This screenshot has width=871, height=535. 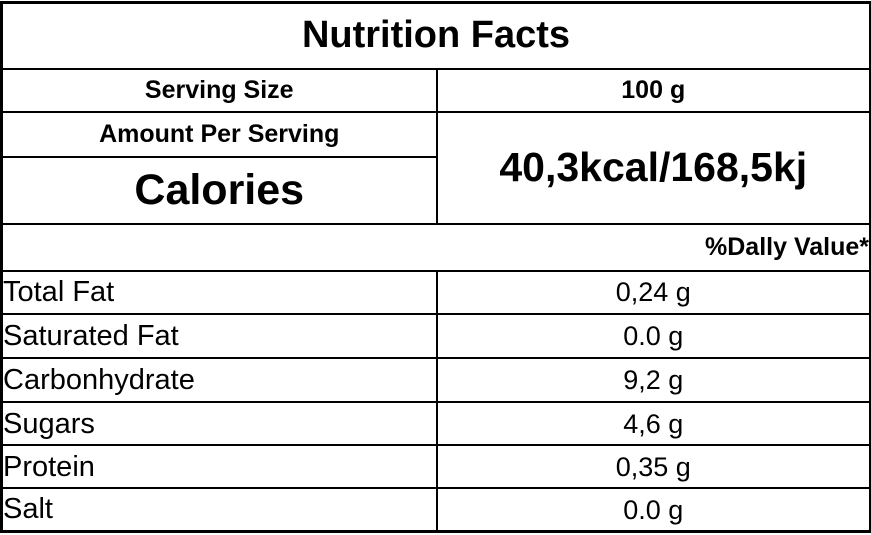 What do you see at coordinates (653, 167) in the screenshot?
I see `calories-value: 40,3kcal/168,5kj` at bounding box center [653, 167].